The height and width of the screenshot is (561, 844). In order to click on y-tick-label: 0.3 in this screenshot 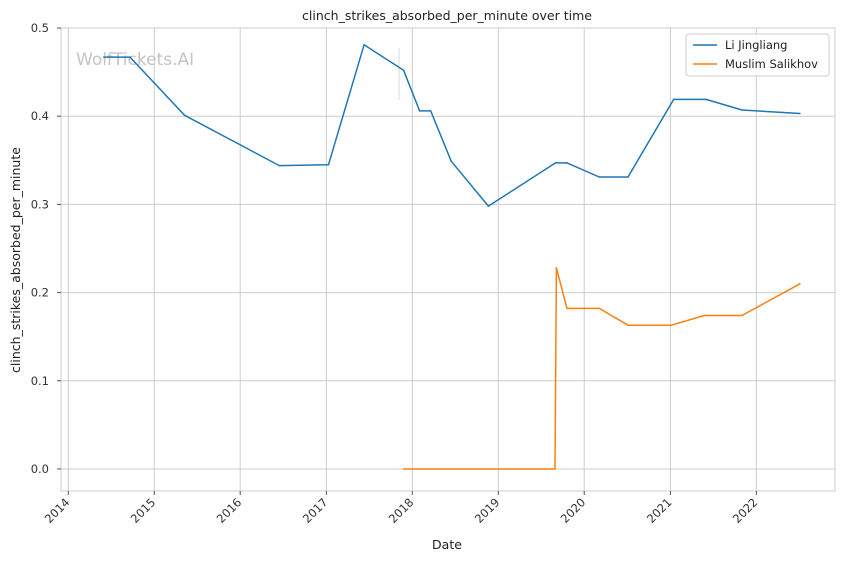, I will do `click(40, 204)`.